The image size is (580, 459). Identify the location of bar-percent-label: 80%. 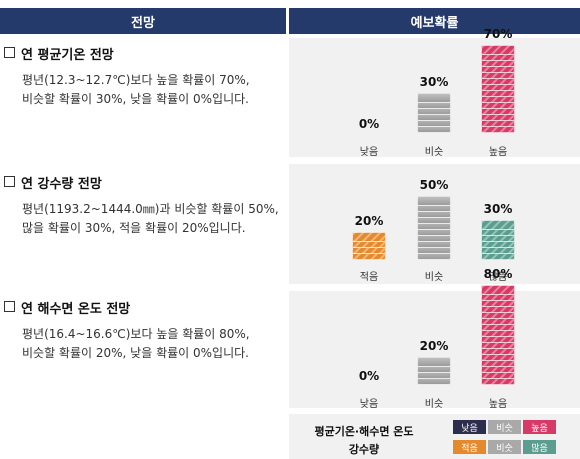
(498, 274).